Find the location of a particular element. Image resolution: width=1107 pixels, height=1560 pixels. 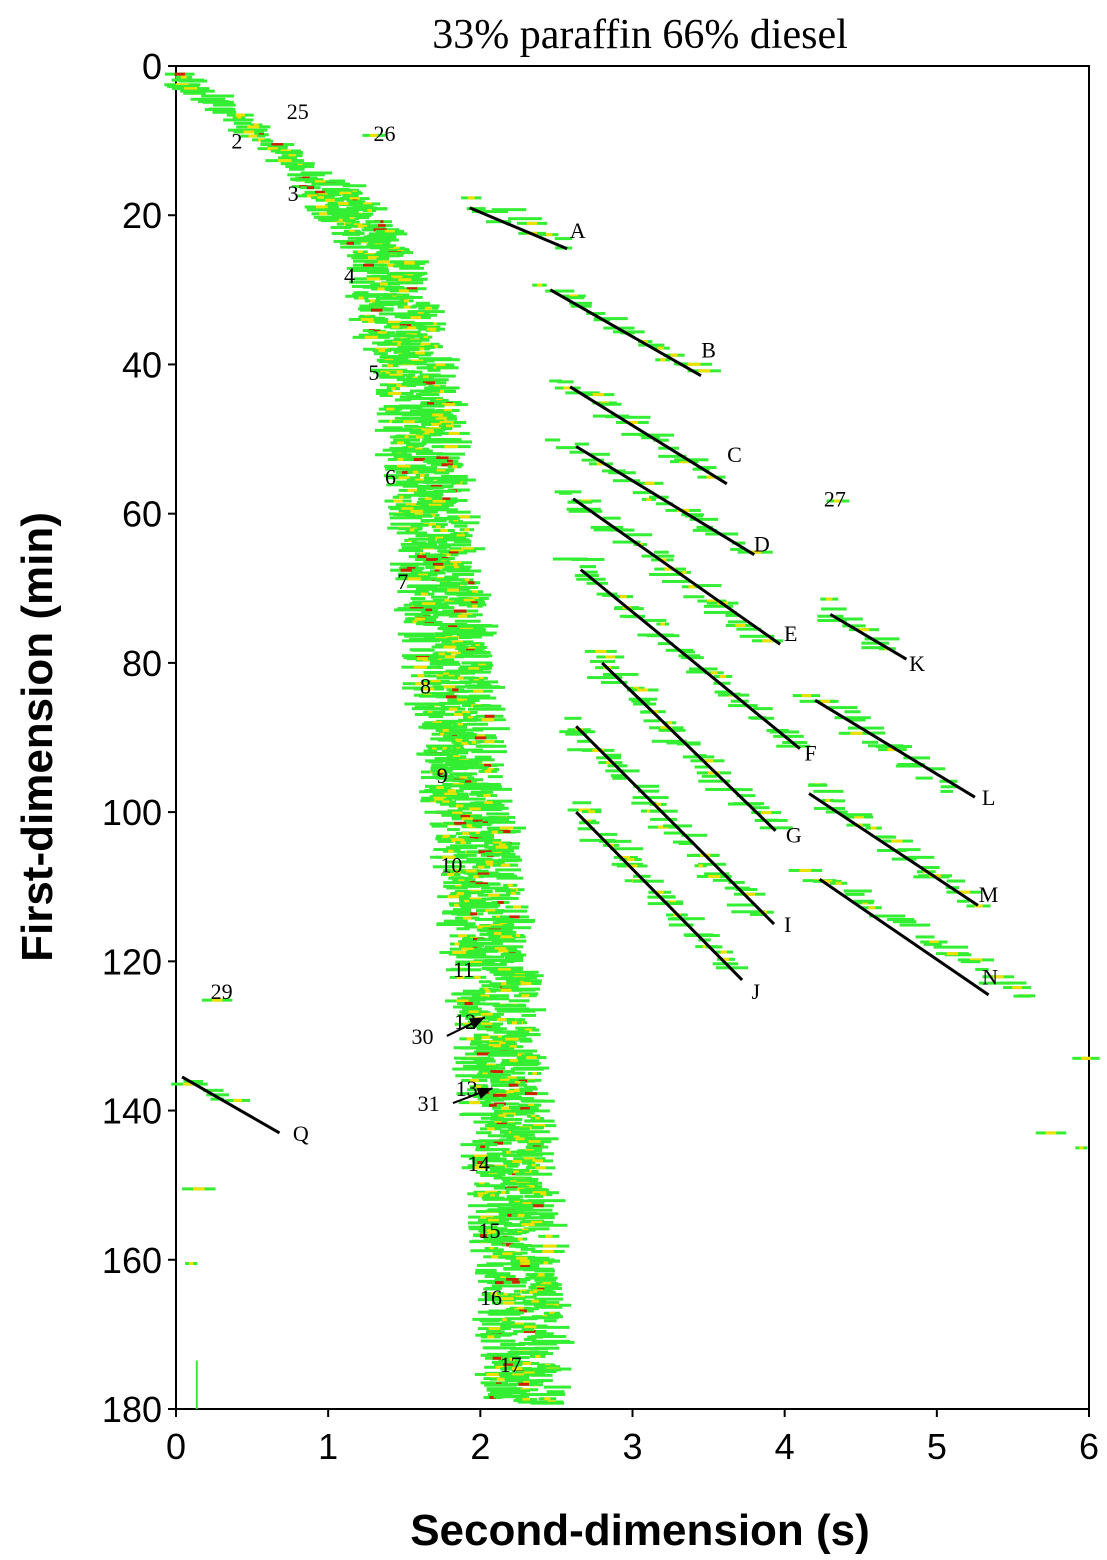

group-line-G is located at coordinates (689, 746).